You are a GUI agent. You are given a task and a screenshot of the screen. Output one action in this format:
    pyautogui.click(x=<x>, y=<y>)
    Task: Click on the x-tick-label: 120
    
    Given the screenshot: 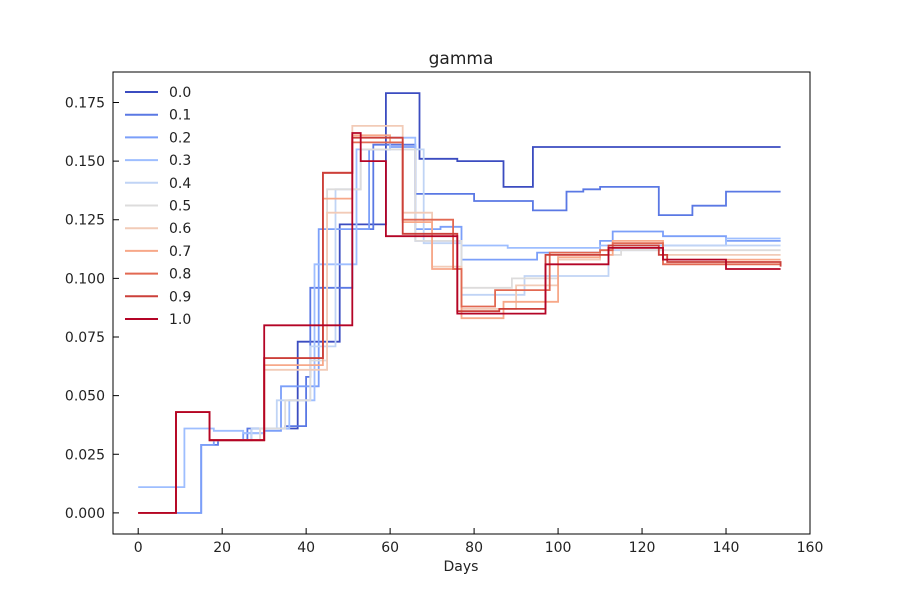 What is the action you would take?
    pyautogui.click(x=642, y=548)
    